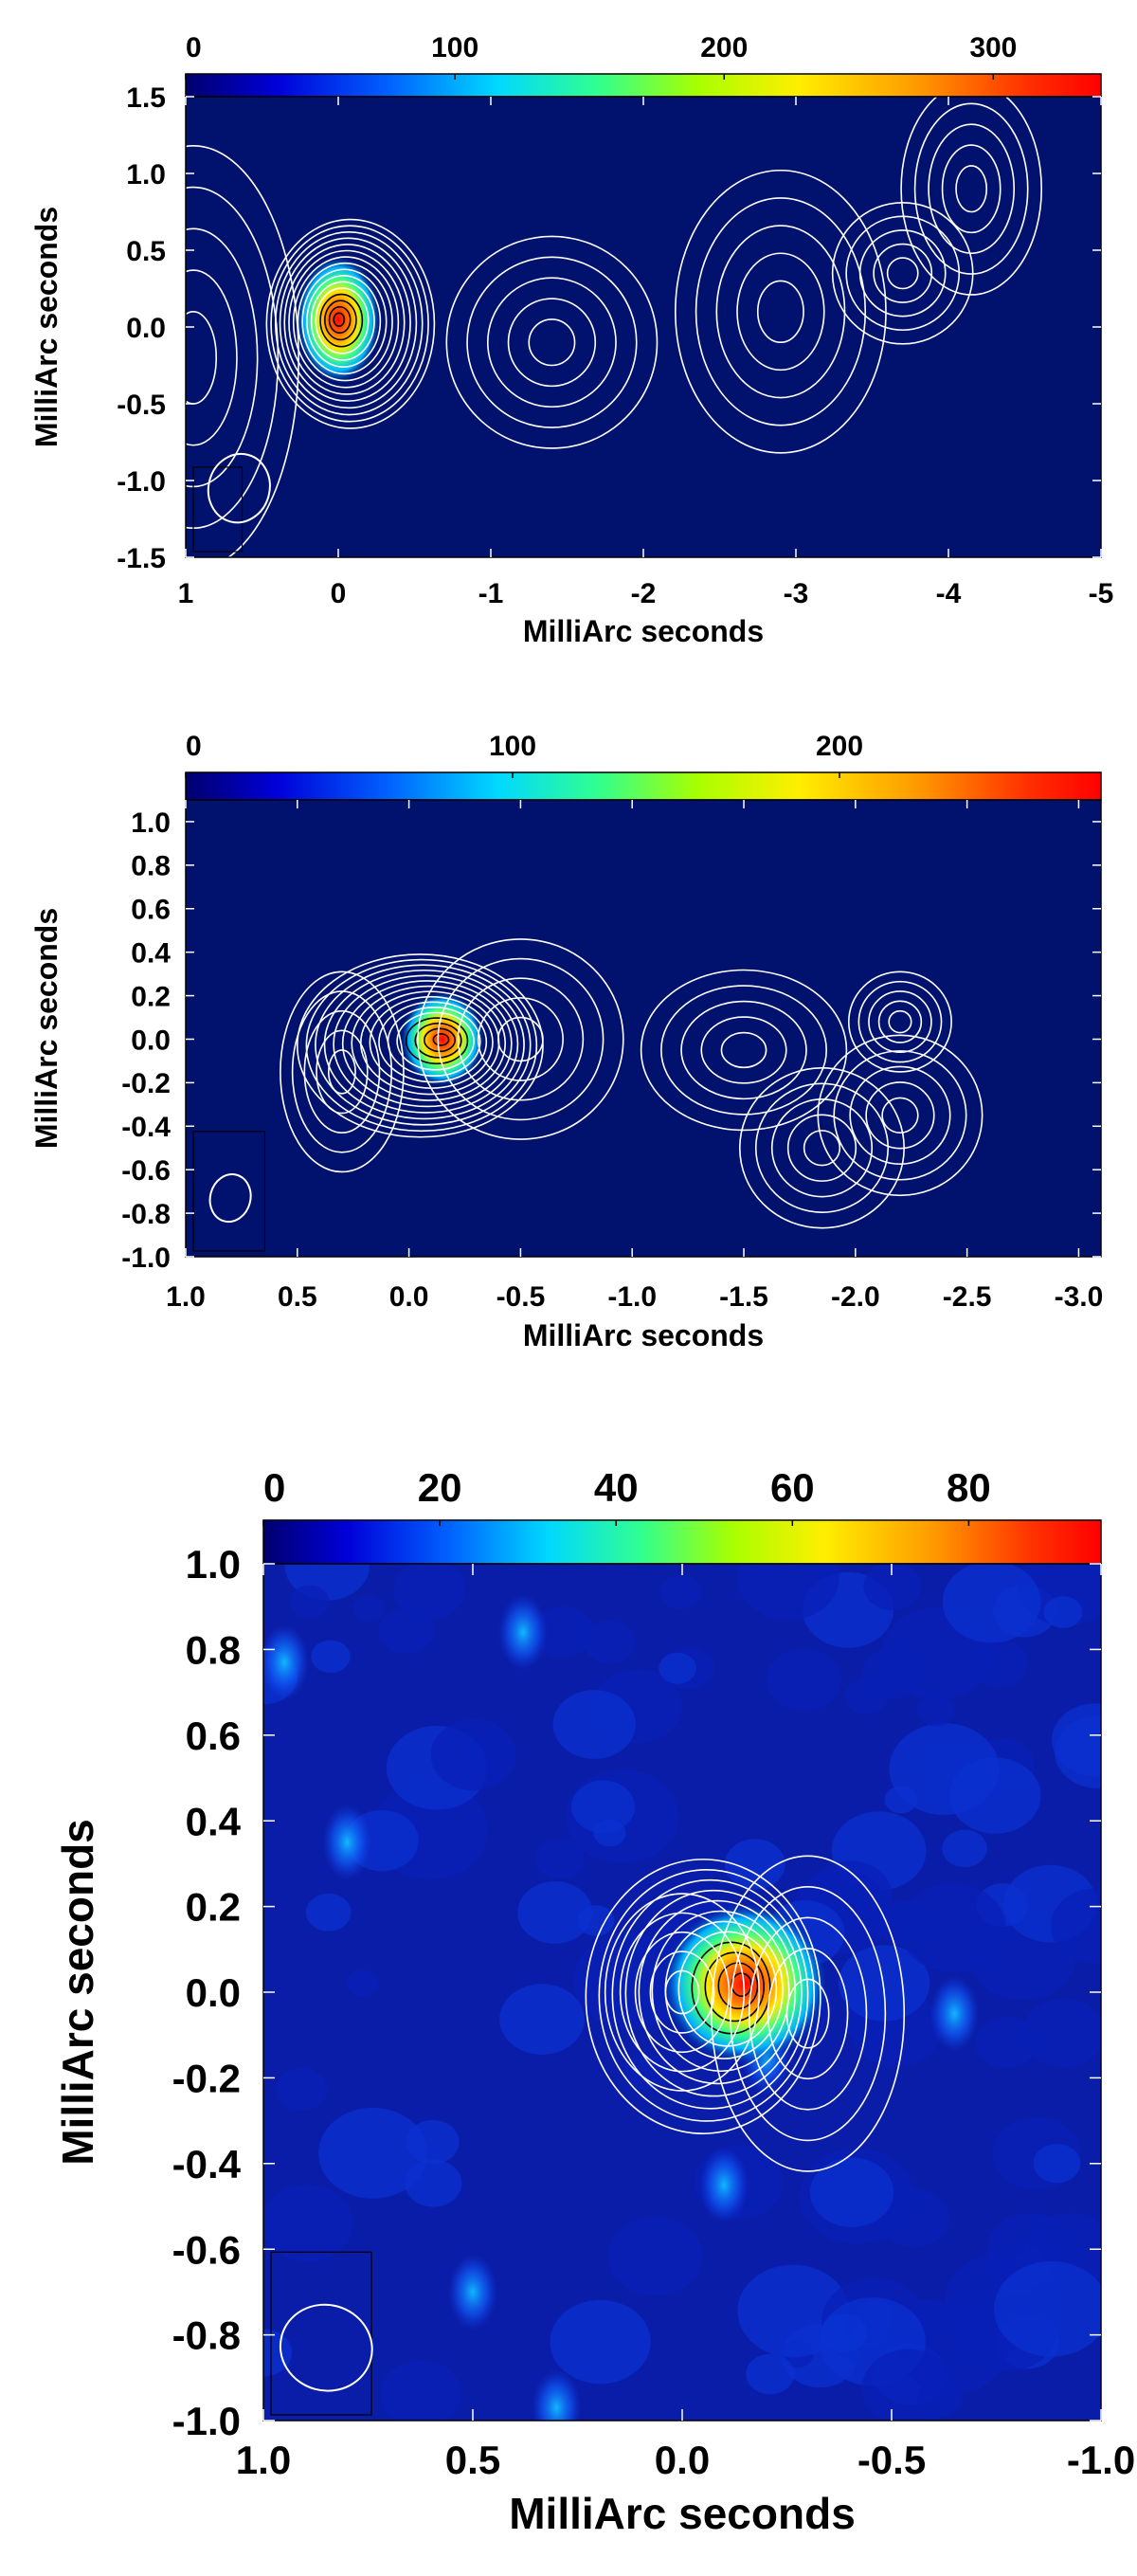 The width and height of the screenshot is (1137, 2576). Describe the element at coordinates (206, 2421) in the screenshot. I see `y-tick-label: -1.0` at that location.